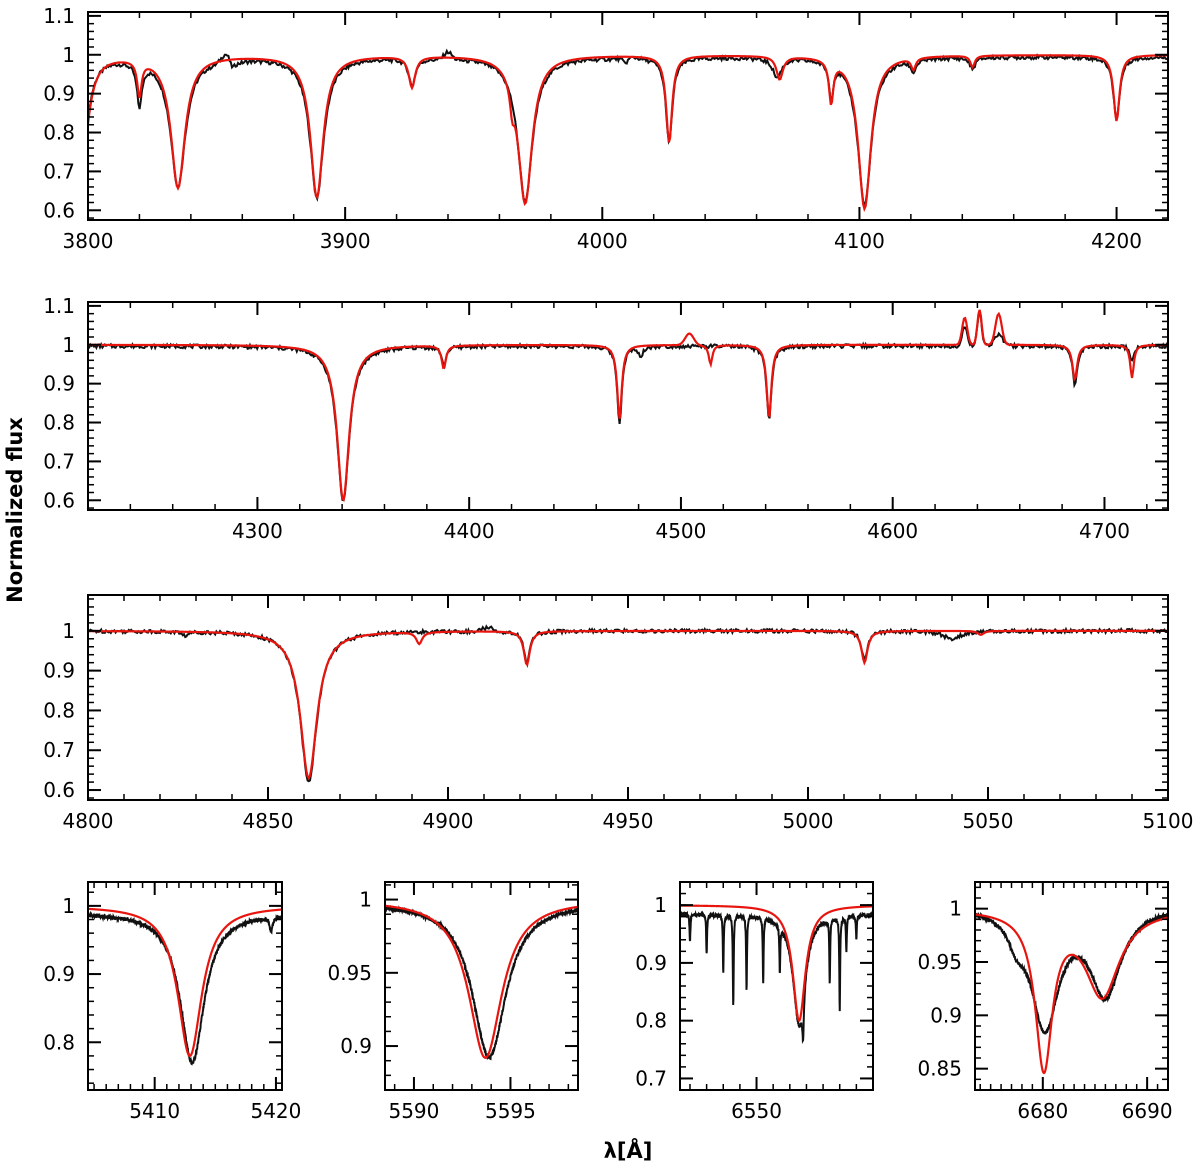 The image size is (1200, 1168). I want to click on x-tick-label: 5590, so click(413, 1111).